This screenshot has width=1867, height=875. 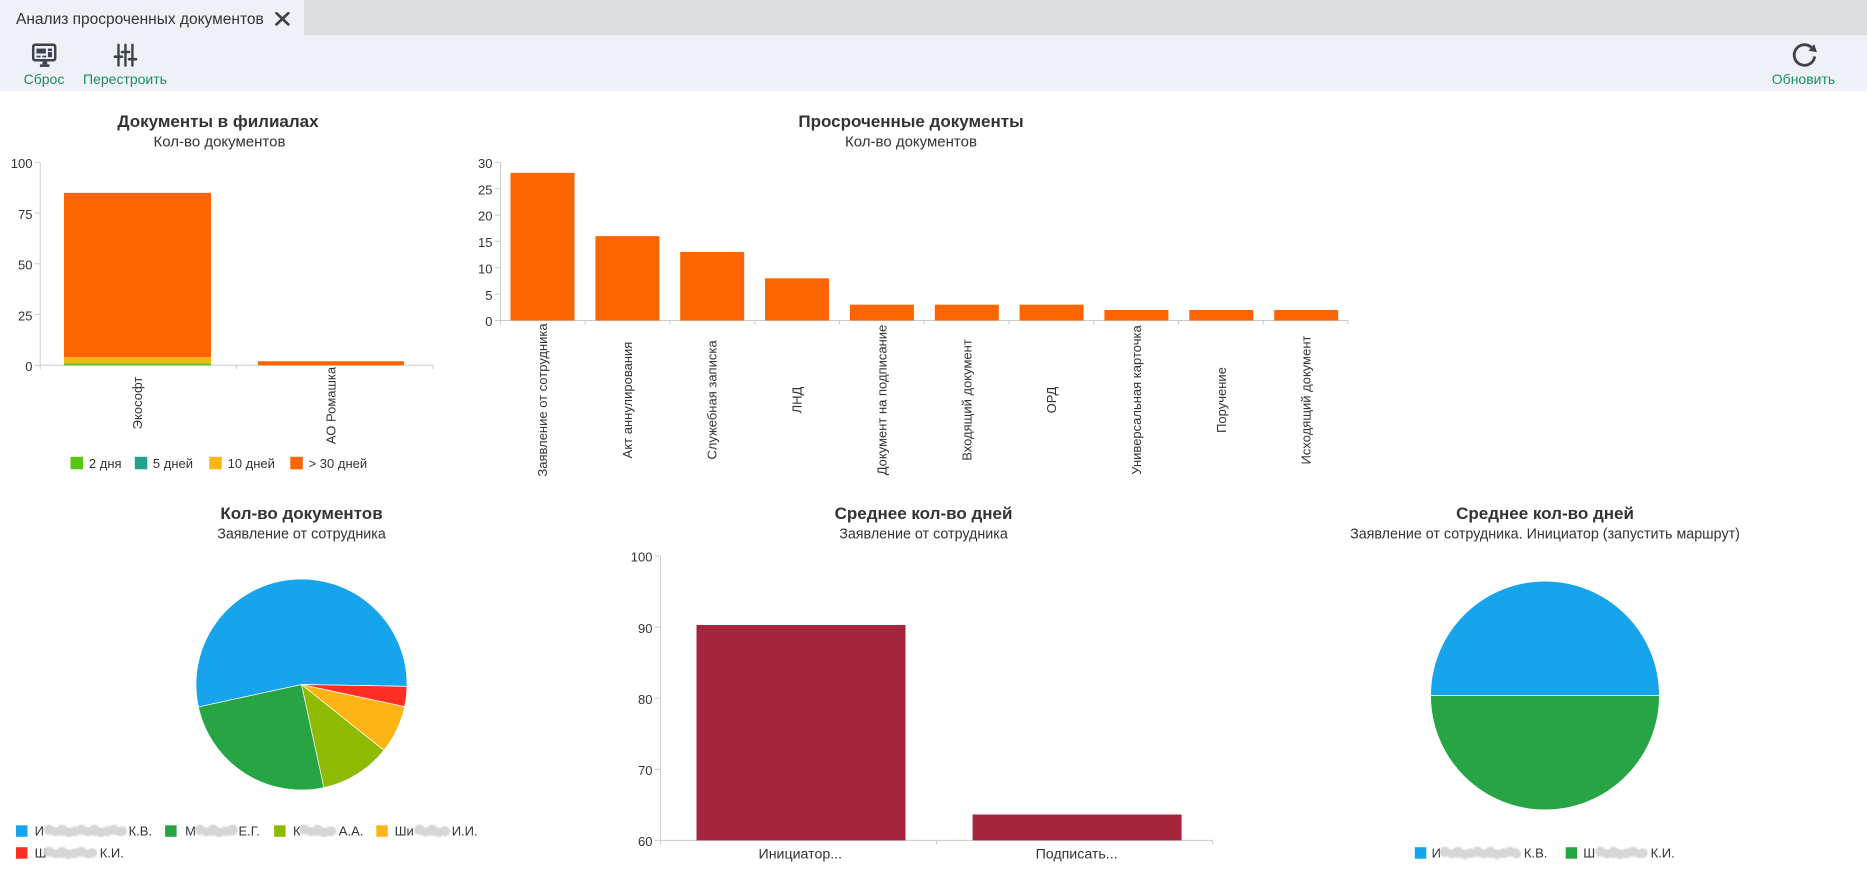 What do you see at coordinates (1051, 399) in the screenshot?
I see `svg-text: ОРД` at bounding box center [1051, 399].